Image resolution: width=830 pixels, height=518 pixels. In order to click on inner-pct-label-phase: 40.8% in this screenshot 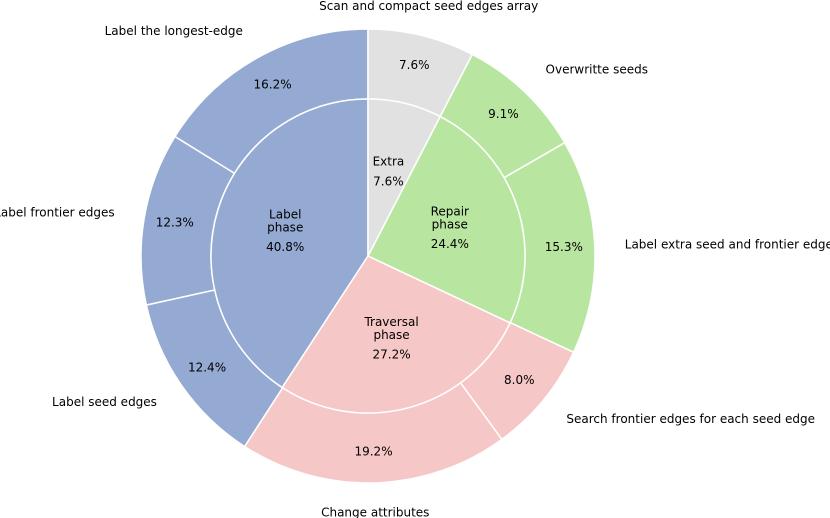, I will do `click(285, 247)`.